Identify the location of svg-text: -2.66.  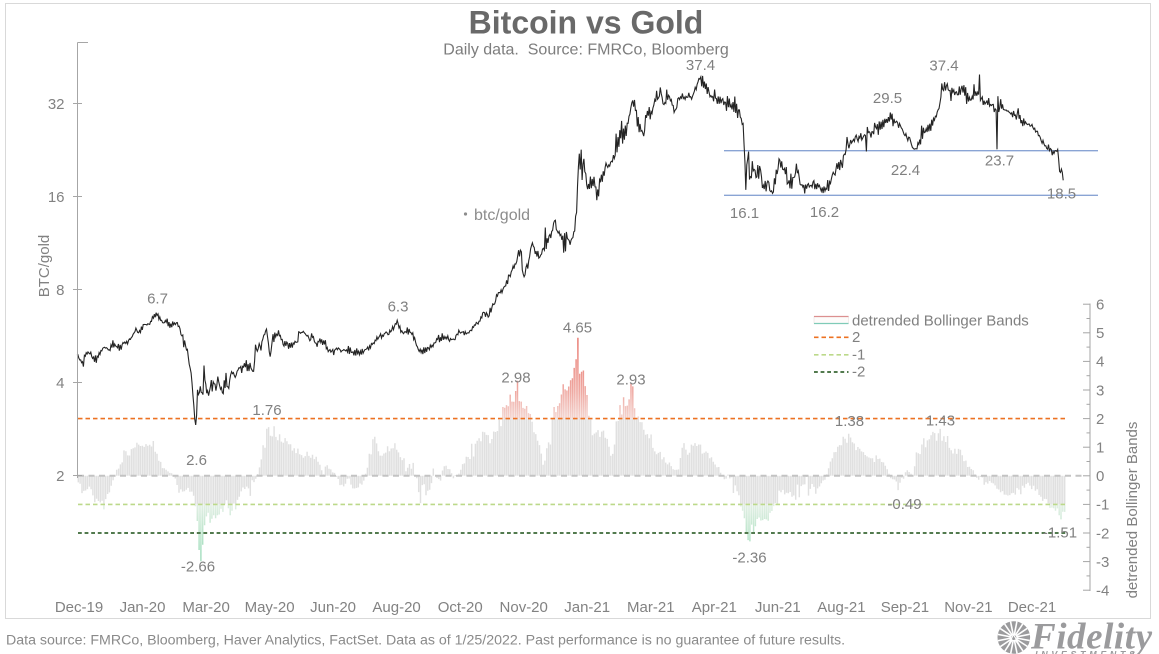
(198, 567).